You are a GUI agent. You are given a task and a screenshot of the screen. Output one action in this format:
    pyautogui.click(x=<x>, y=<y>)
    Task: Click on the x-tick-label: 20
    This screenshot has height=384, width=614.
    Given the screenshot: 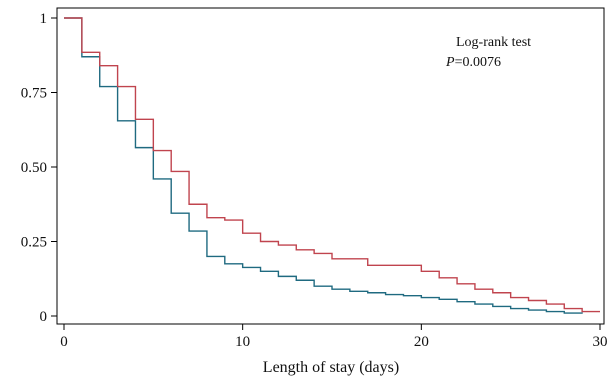 What is the action you would take?
    pyautogui.click(x=421, y=342)
    